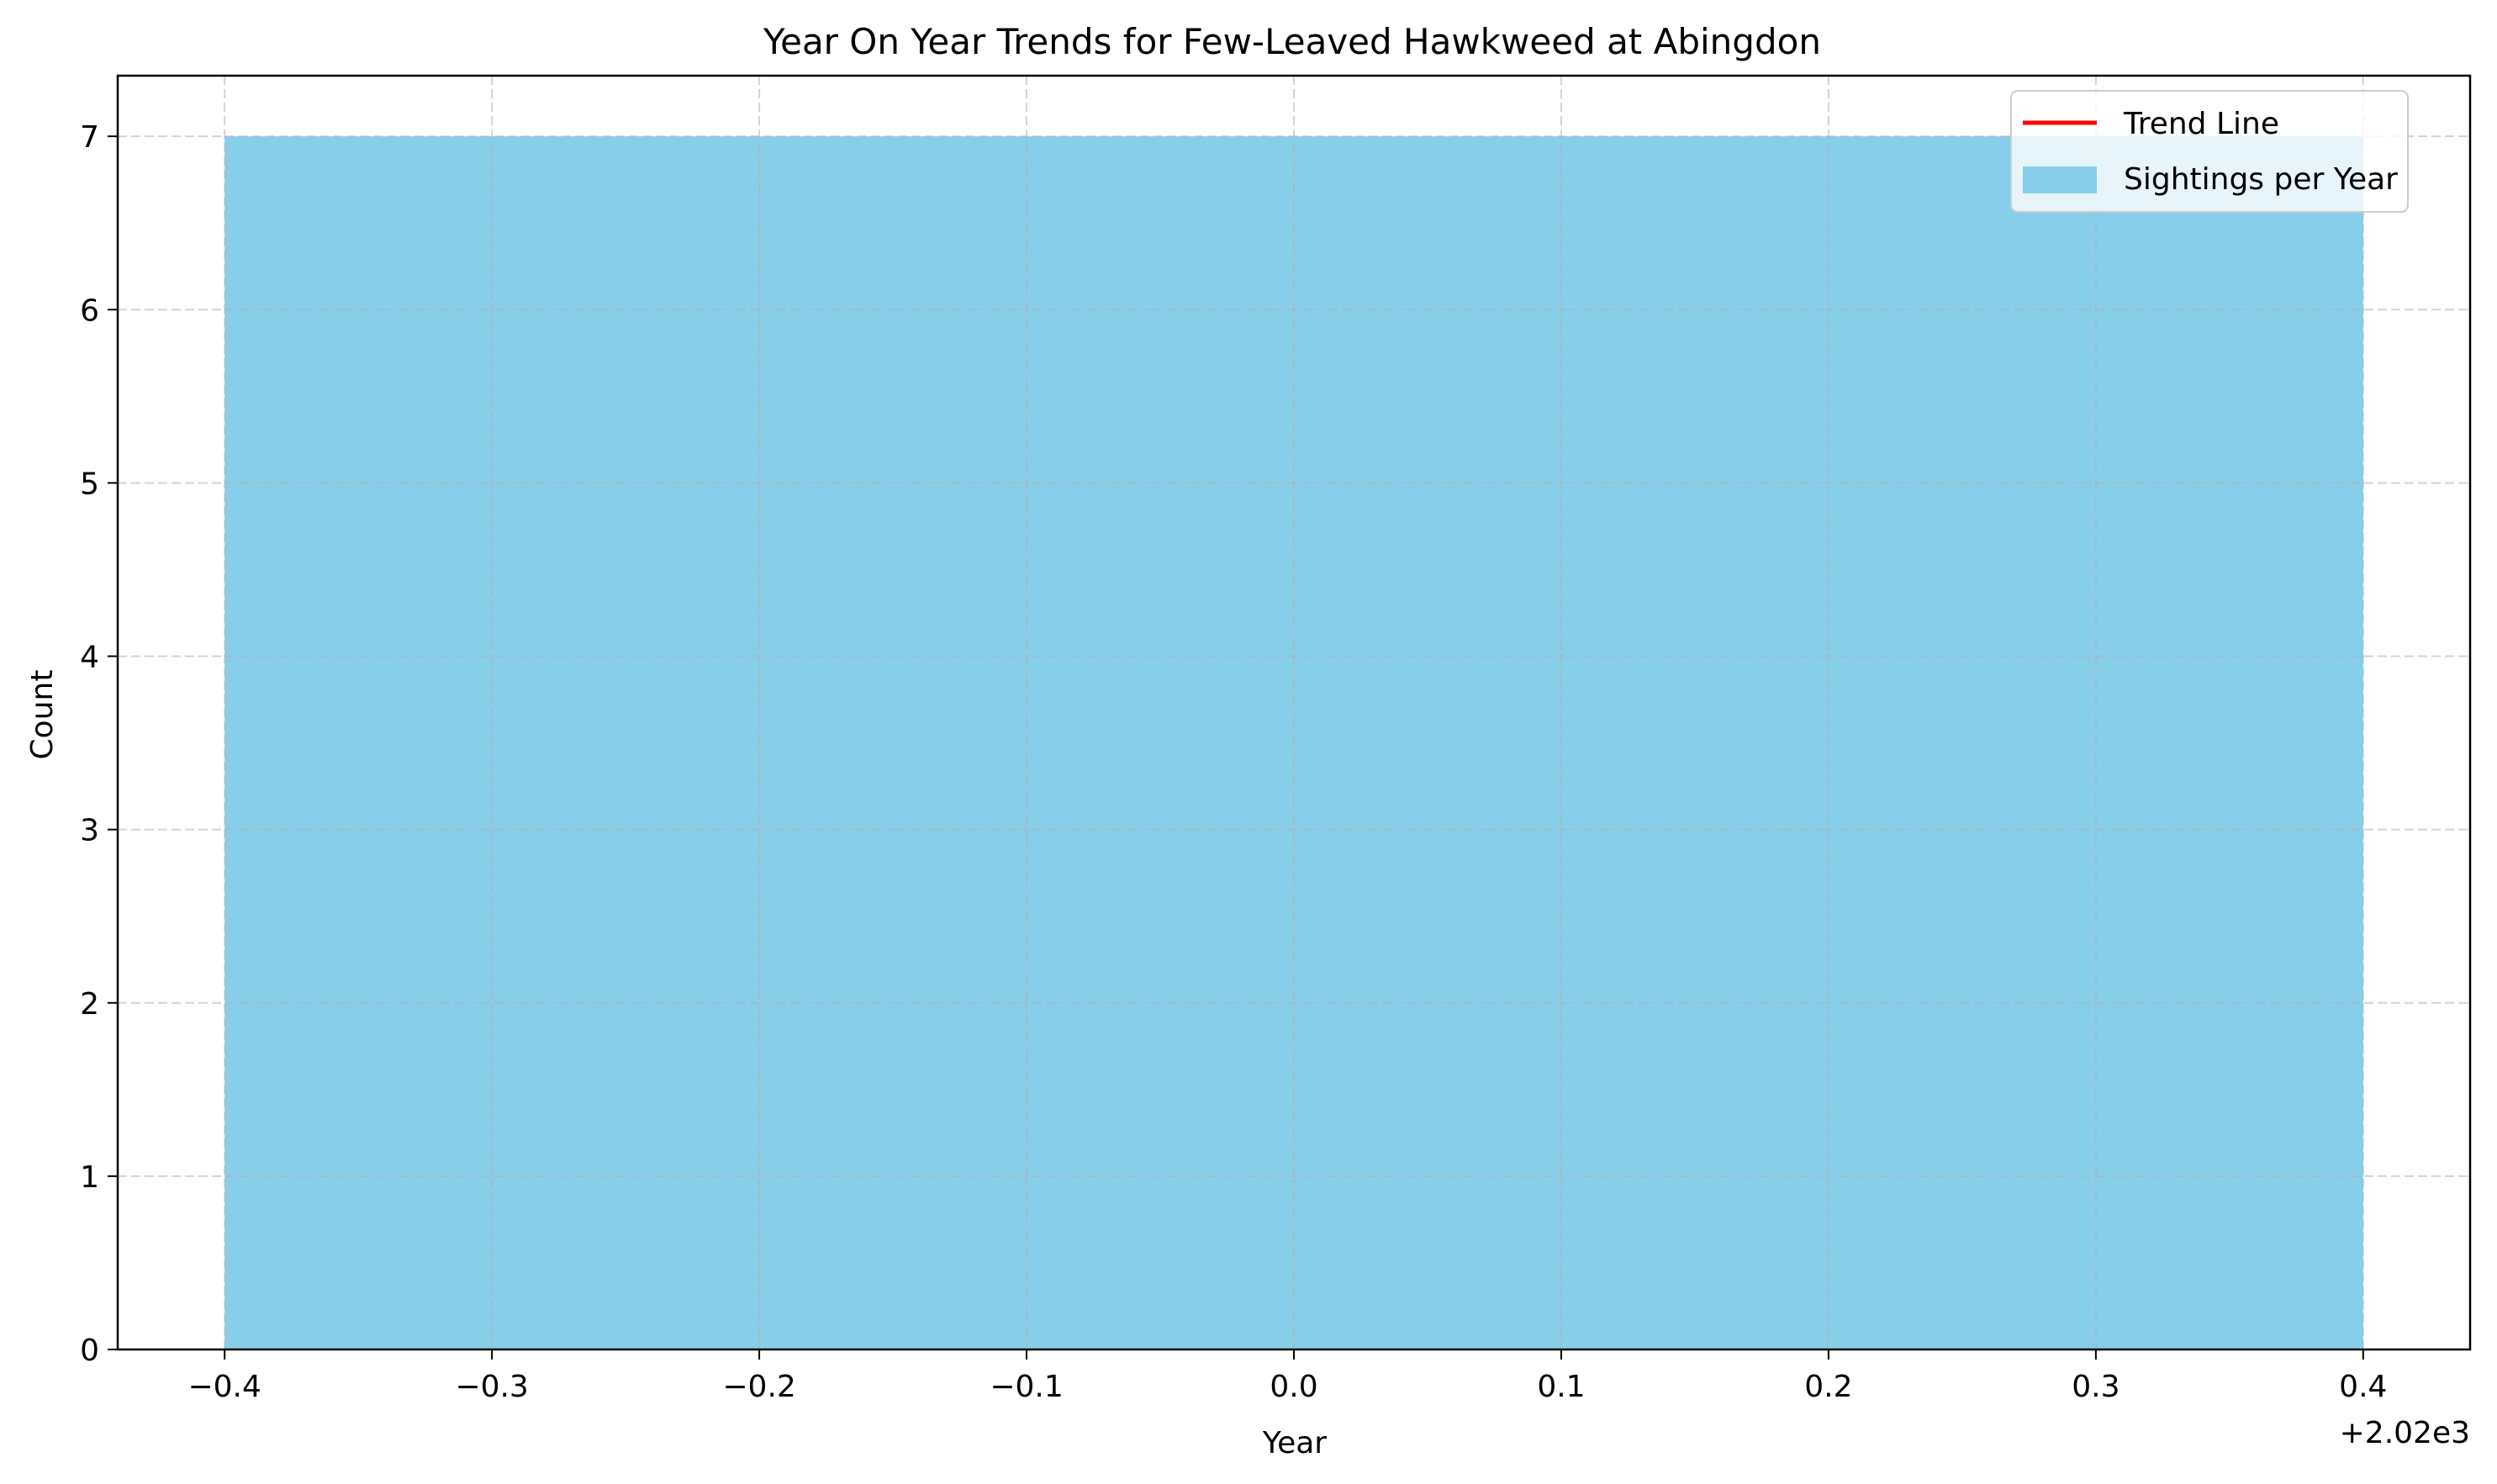 This screenshot has height=1484, width=2497. Describe the element at coordinates (89, 1350) in the screenshot. I see `y-tick-label: 0` at that location.